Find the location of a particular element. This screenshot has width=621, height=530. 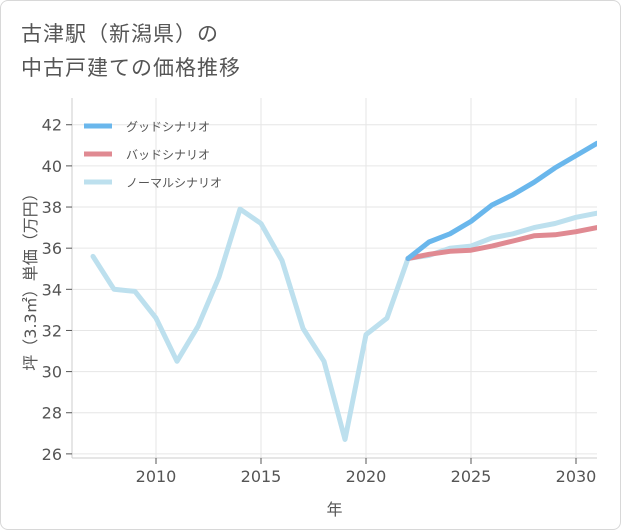

y-tick-label: 40 is located at coordinates (52, 166).